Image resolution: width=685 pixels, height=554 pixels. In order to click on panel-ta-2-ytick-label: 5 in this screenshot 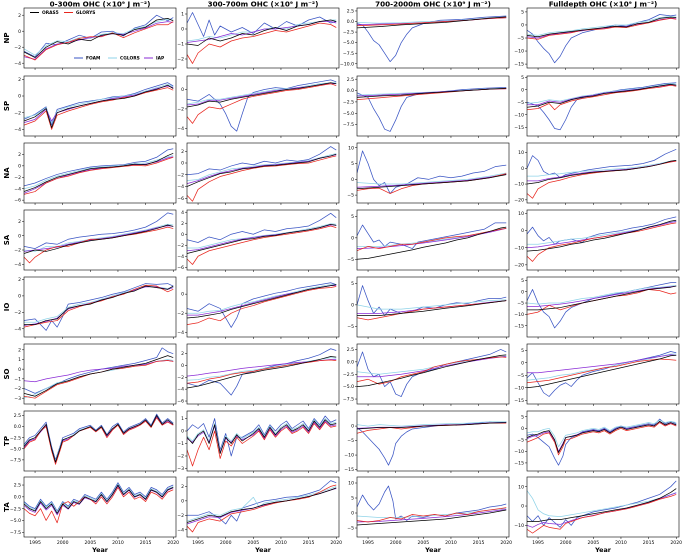, I will do `click(352, 499)`.